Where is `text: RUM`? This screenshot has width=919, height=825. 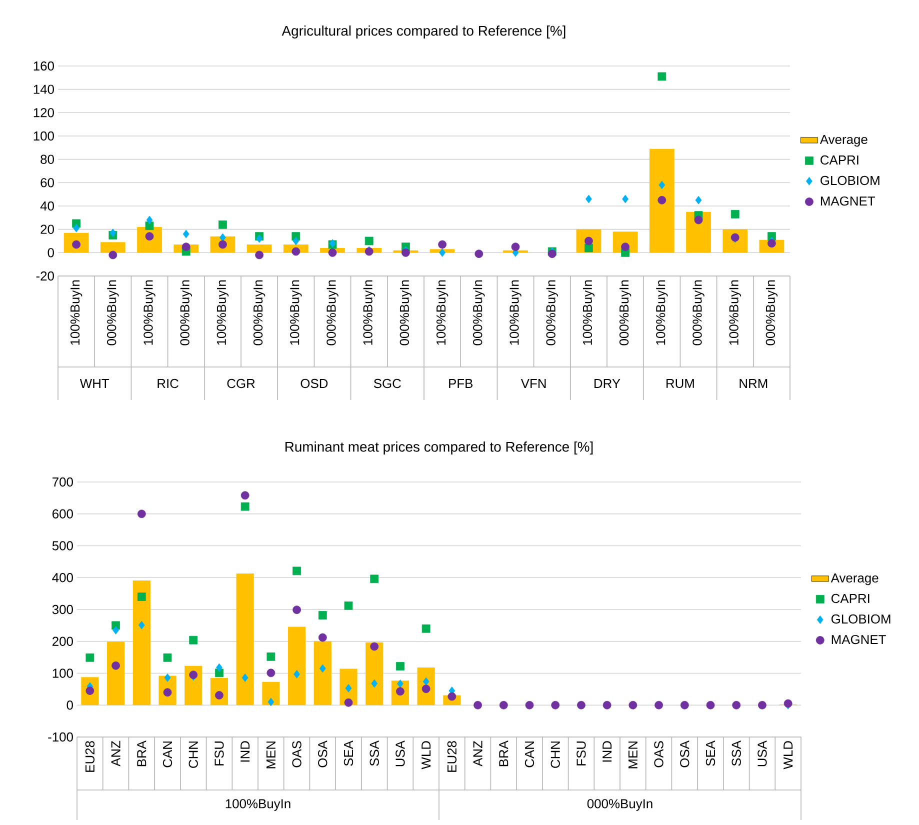 text: RUM is located at coordinates (680, 383).